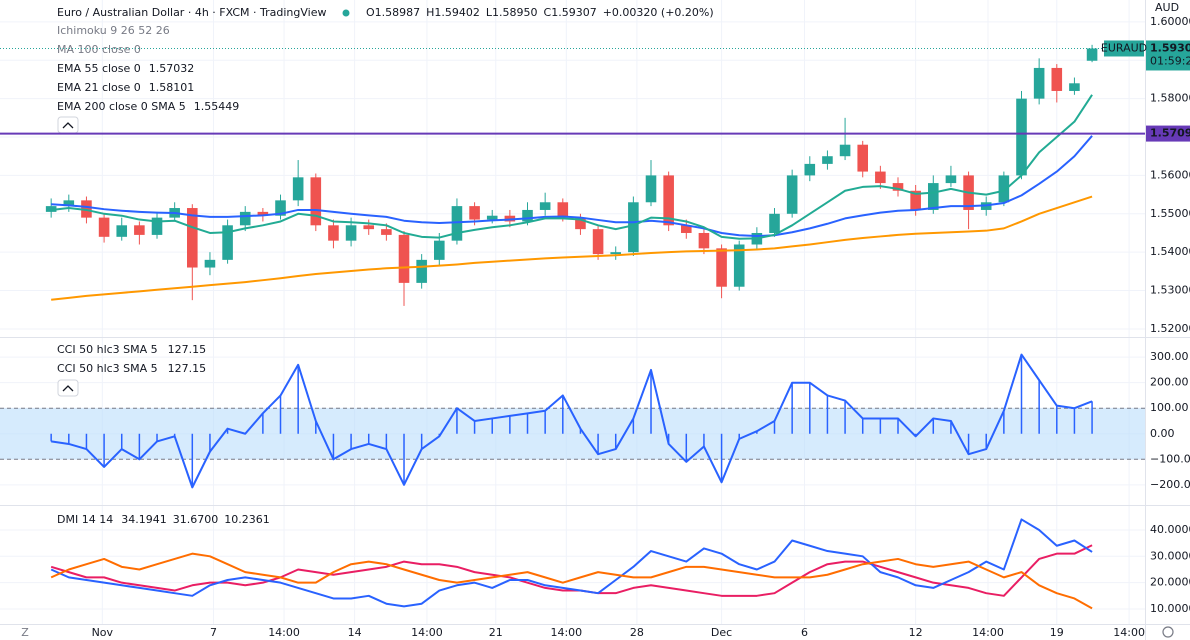 The image size is (1190, 640). What do you see at coordinates (721, 632) in the screenshot?
I see `x-tick-label: Dec` at bounding box center [721, 632].